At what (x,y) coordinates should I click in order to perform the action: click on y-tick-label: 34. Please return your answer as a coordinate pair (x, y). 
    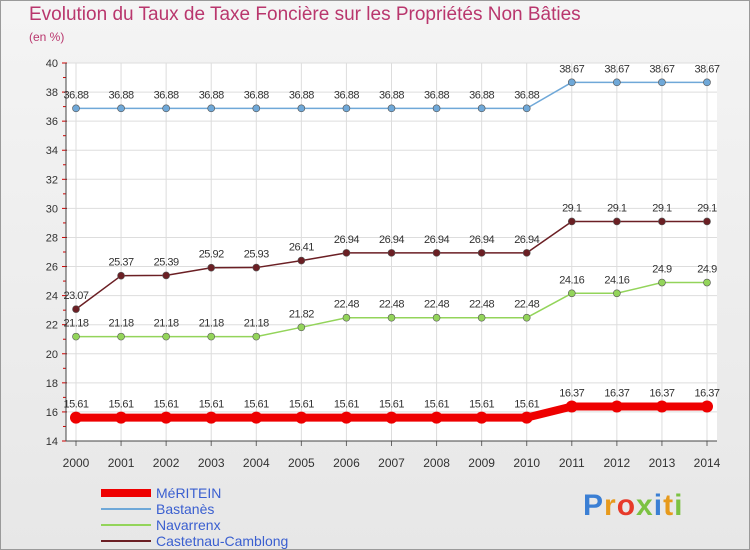
    Looking at the image, I should click on (52, 151).